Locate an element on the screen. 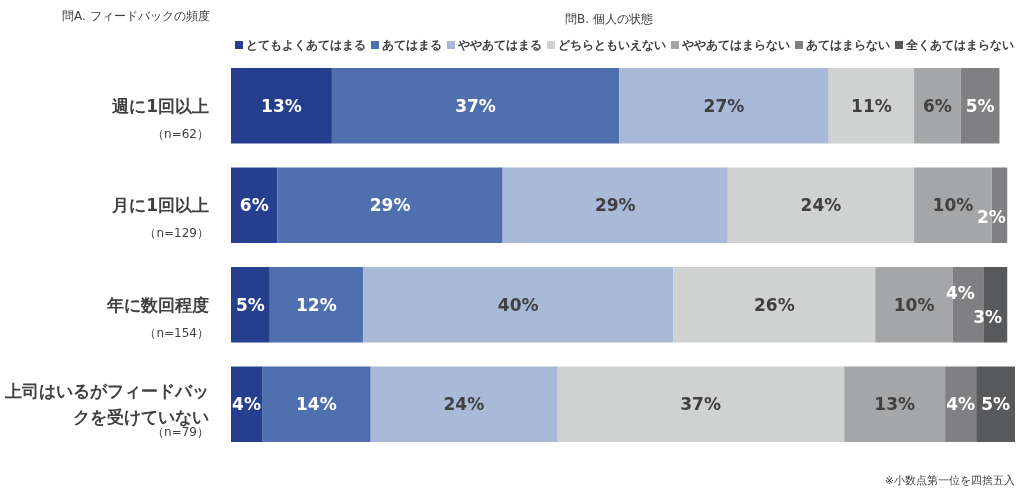 The height and width of the screenshot is (490, 1019). text: （n=62） is located at coordinates (180, 133).